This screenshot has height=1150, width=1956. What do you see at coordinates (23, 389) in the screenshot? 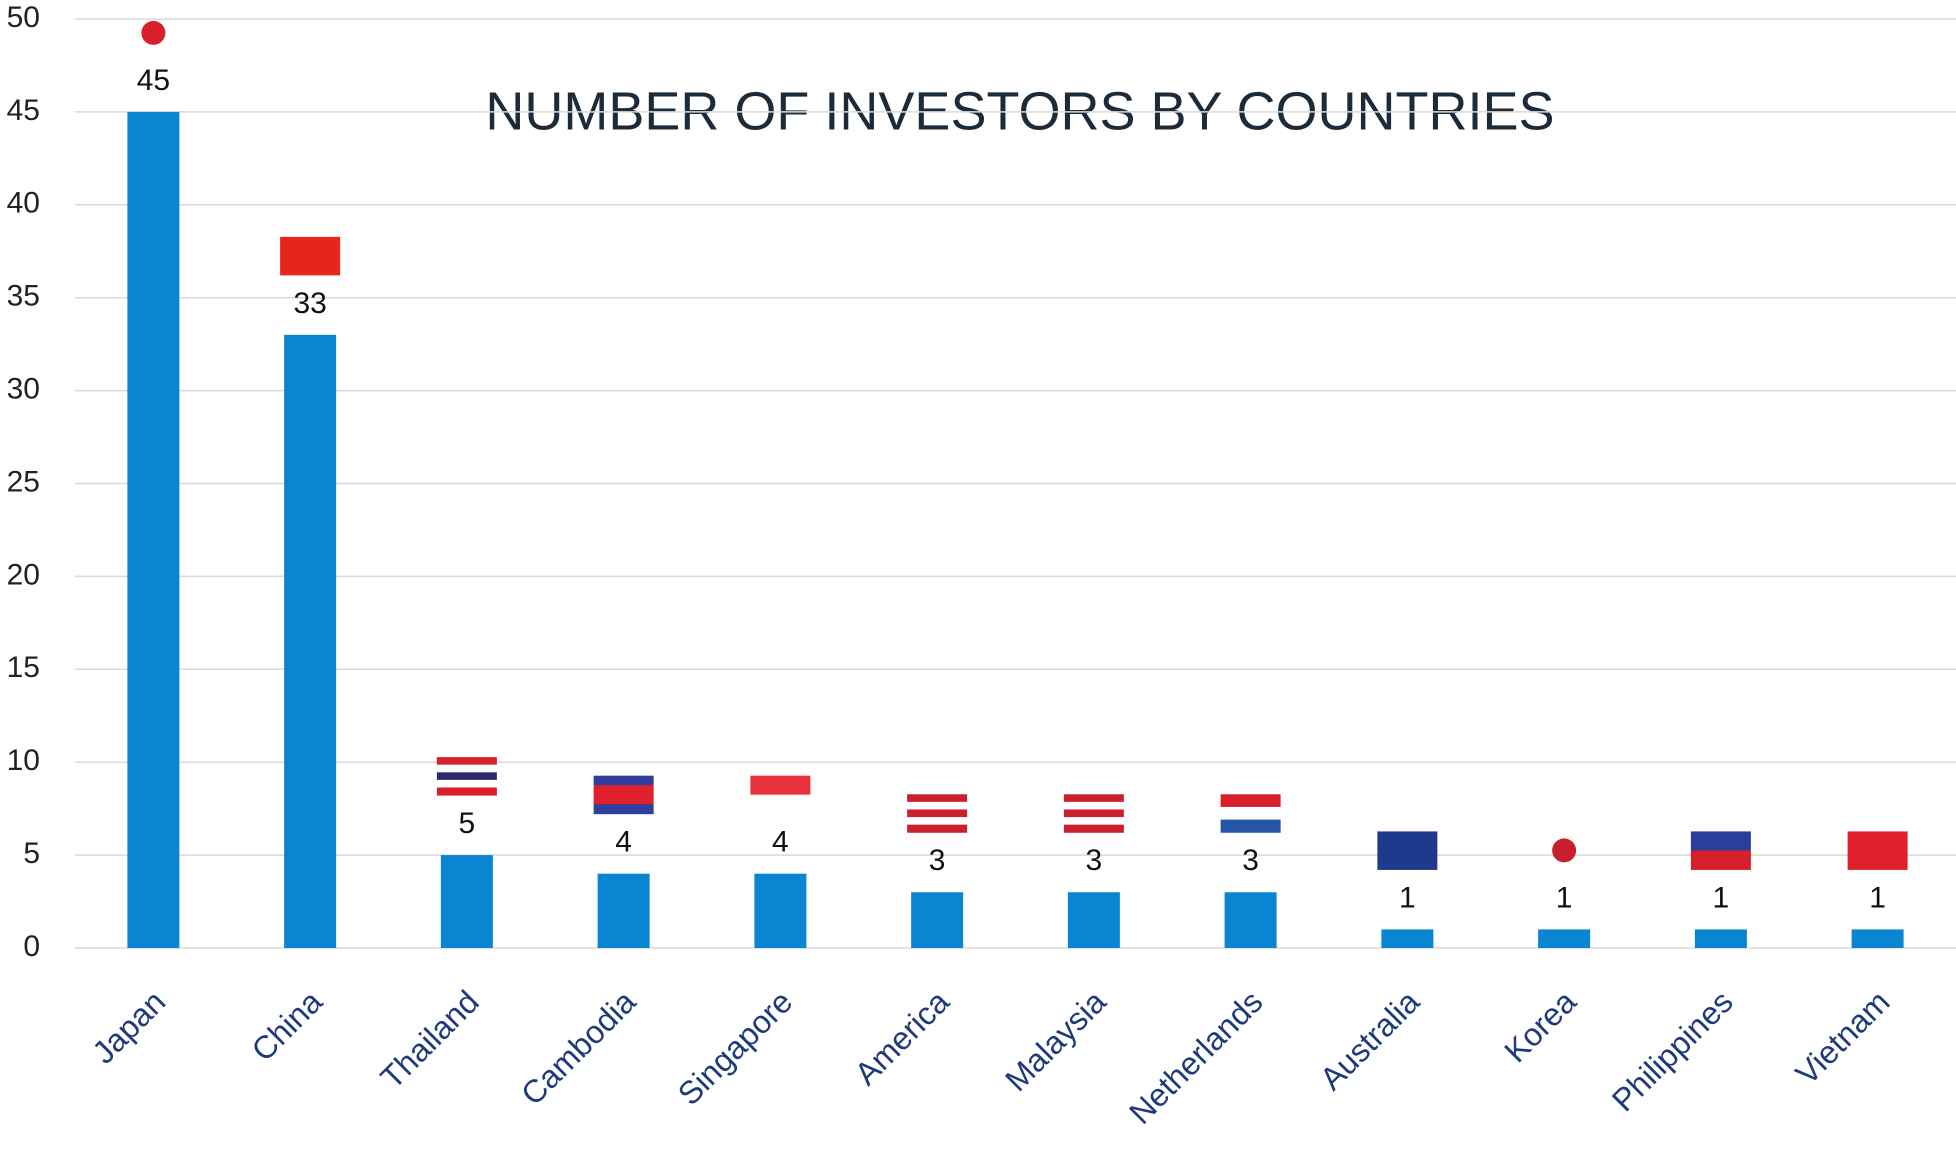
I see `y-tick-label: 30` at bounding box center [23, 389].